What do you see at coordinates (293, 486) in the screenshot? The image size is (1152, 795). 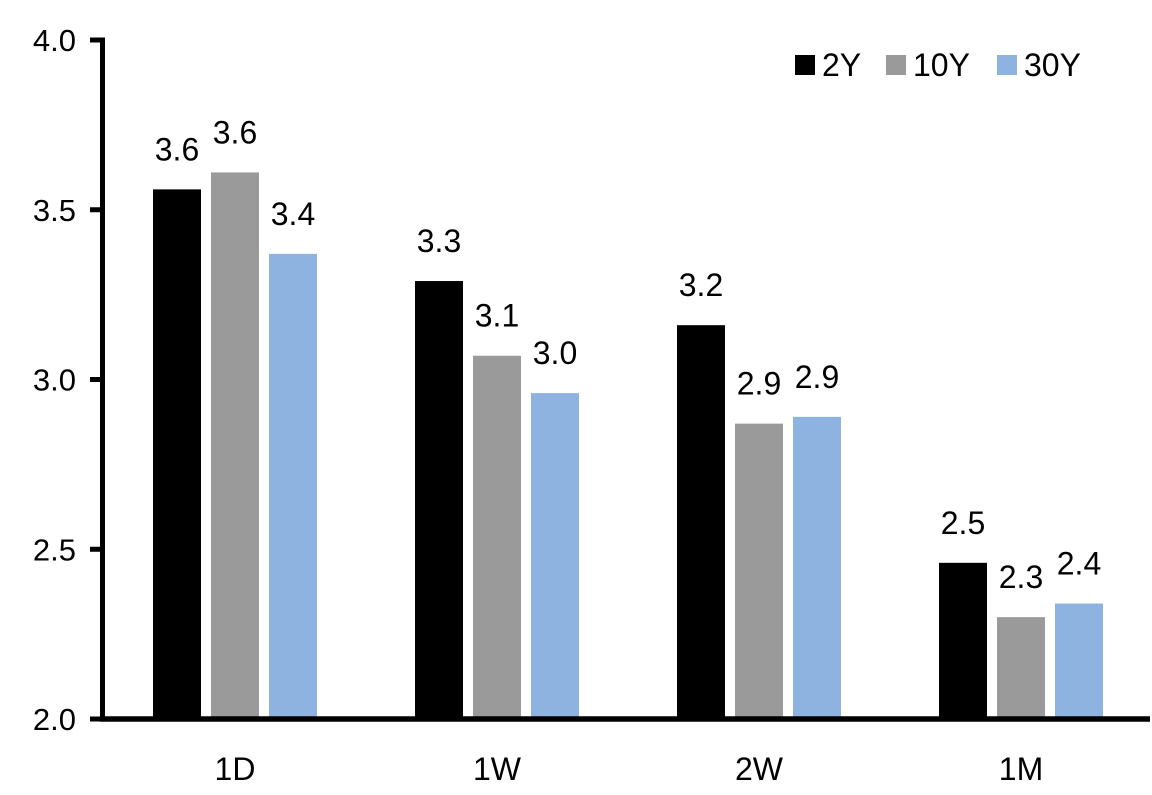 I see `bar-30y-1d` at bounding box center [293, 486].